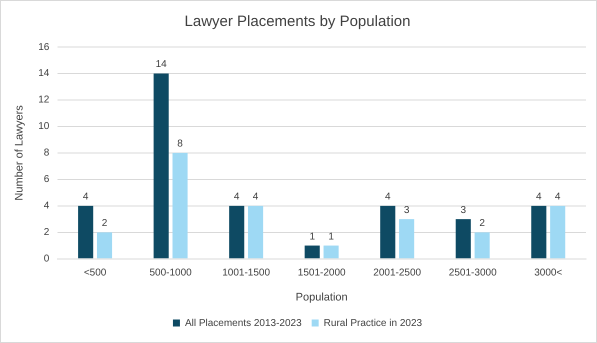 The height and width of the screenshot is (343, 597). What do you see at coordinates (246, 273) in the screenshot?
I see `x-tick-label: 1001-1500` at bounding box center [246, 273].